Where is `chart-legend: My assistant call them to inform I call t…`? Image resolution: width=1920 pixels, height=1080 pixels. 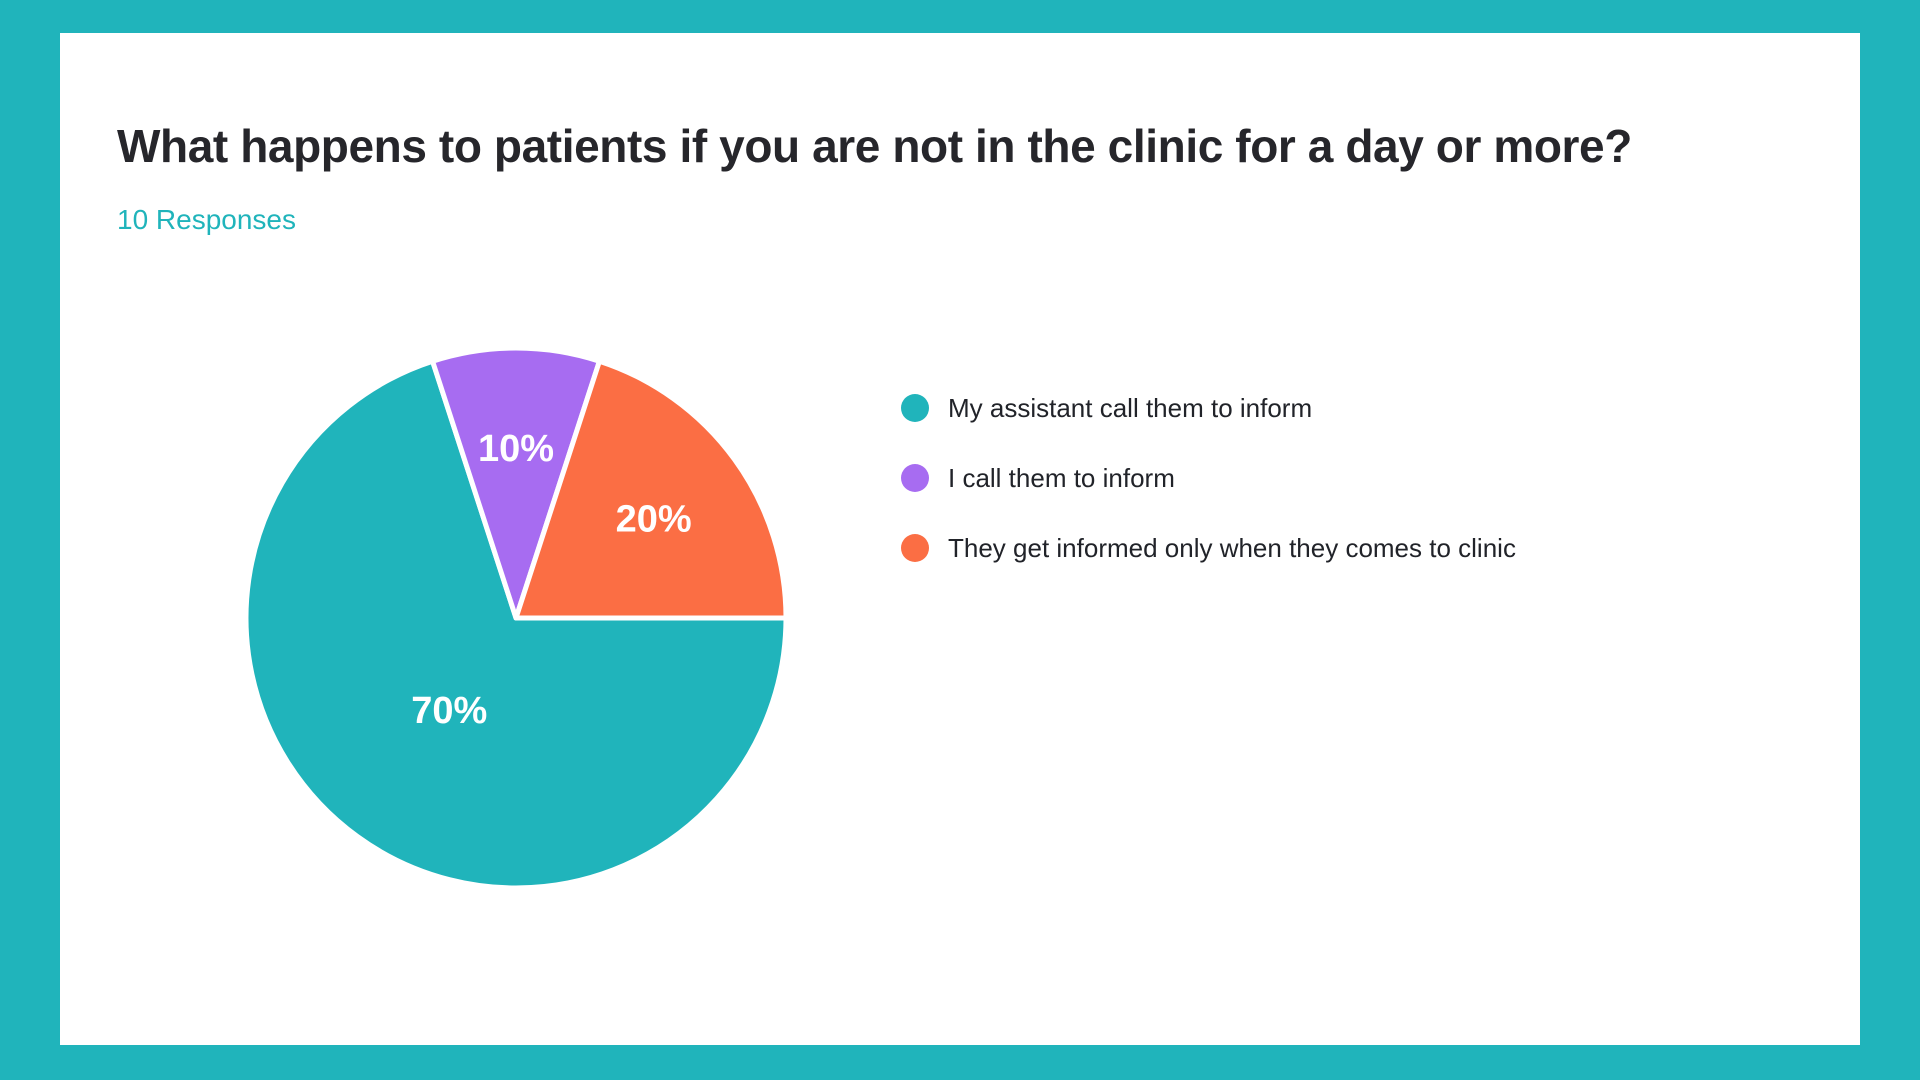 chart-legend: My assistant call them to inform I call t… is located at coordinates (1208, 478).